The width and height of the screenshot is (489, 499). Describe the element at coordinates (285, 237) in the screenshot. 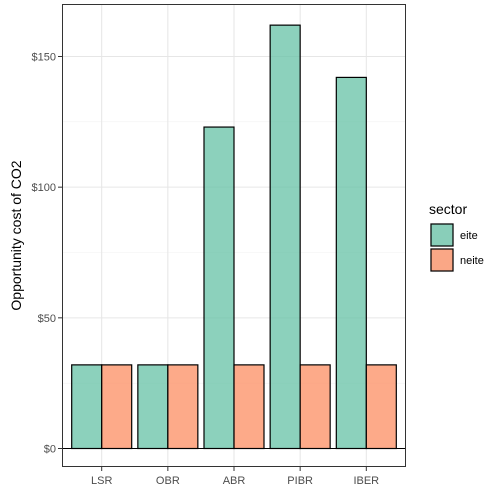

I see `bar-eite-PIBR` at that location.